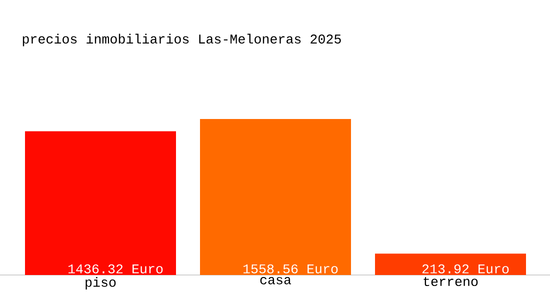  I want to click on x-tick-label: casa, so click(276, 280).